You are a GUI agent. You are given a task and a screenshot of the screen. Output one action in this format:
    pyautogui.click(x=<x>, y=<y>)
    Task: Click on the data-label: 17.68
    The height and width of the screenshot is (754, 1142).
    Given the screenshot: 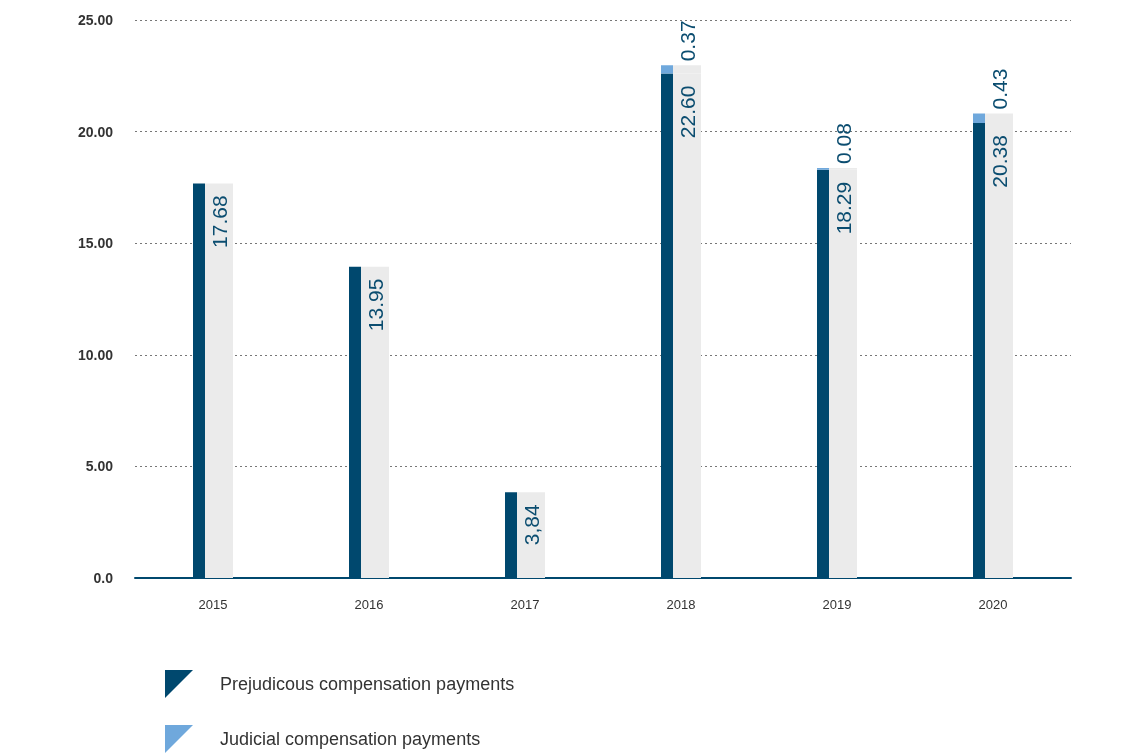 What is the action you would take?
    pyautogui.click(x=219, y=221)
    